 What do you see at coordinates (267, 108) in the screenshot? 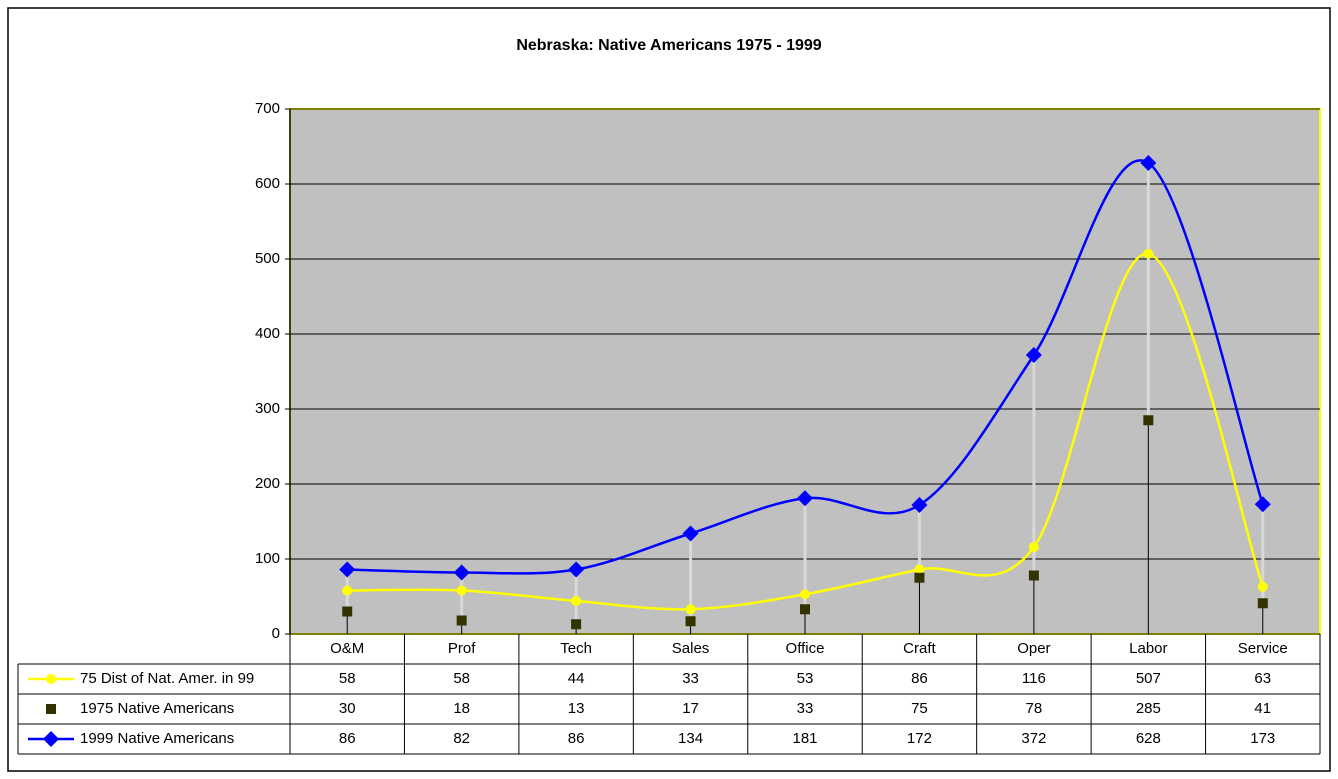
I see `y-tick-label: 700` at bounding box center [267, 108].